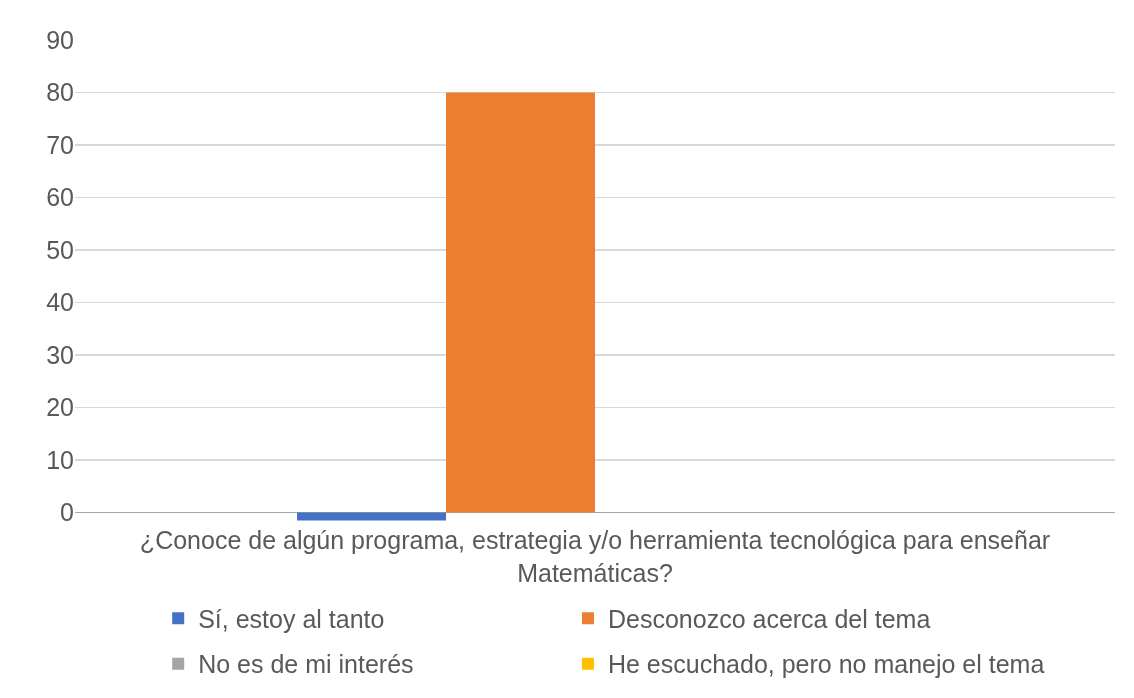 The height and width of the screenshot is (698, 1134). What do you see at coordinates (769, 618) in the screenshot?
I see `legend-label: Desconozco acerca del tema` at bounding box center [769, 618].